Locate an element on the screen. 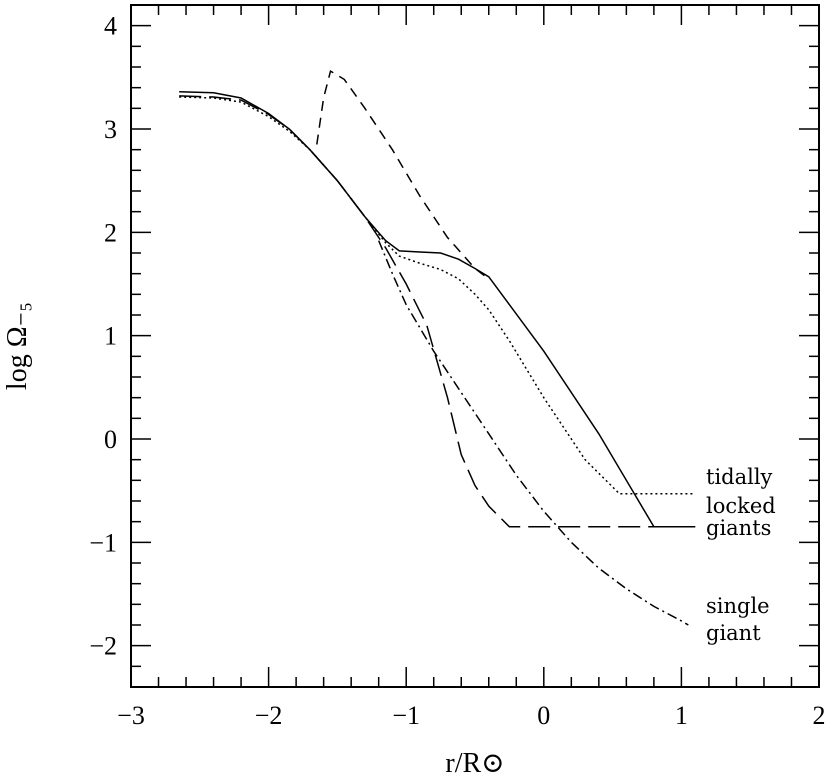  y-tick-label: 2 is located at coordinates (110, 232).